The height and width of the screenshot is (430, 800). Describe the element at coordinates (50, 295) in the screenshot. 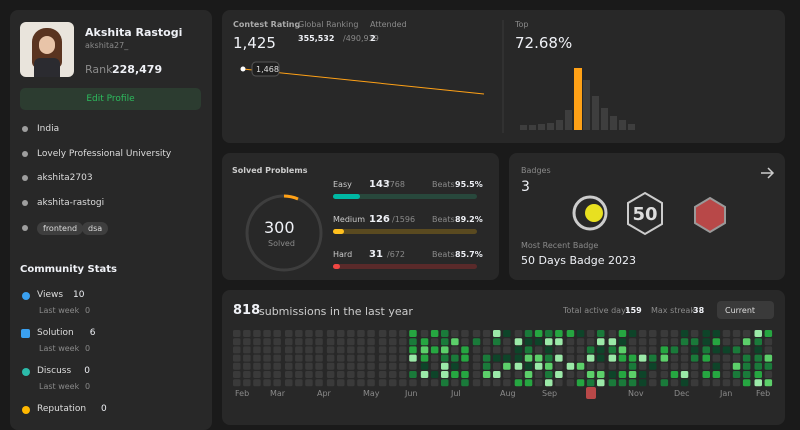

I see `stat-label: Views` at that location.